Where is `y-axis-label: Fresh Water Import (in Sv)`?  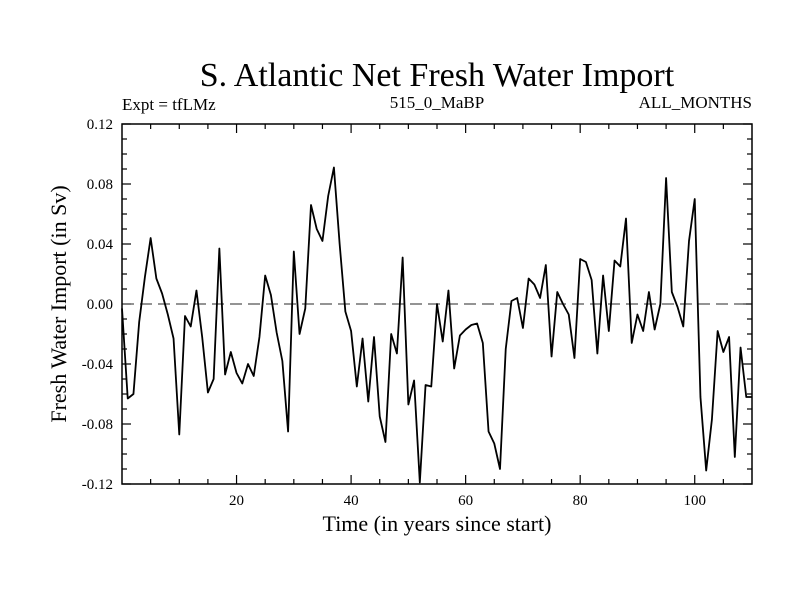
y-axis-label: Fresh Water Import (in Sv) is located at coordinates (58, 303).